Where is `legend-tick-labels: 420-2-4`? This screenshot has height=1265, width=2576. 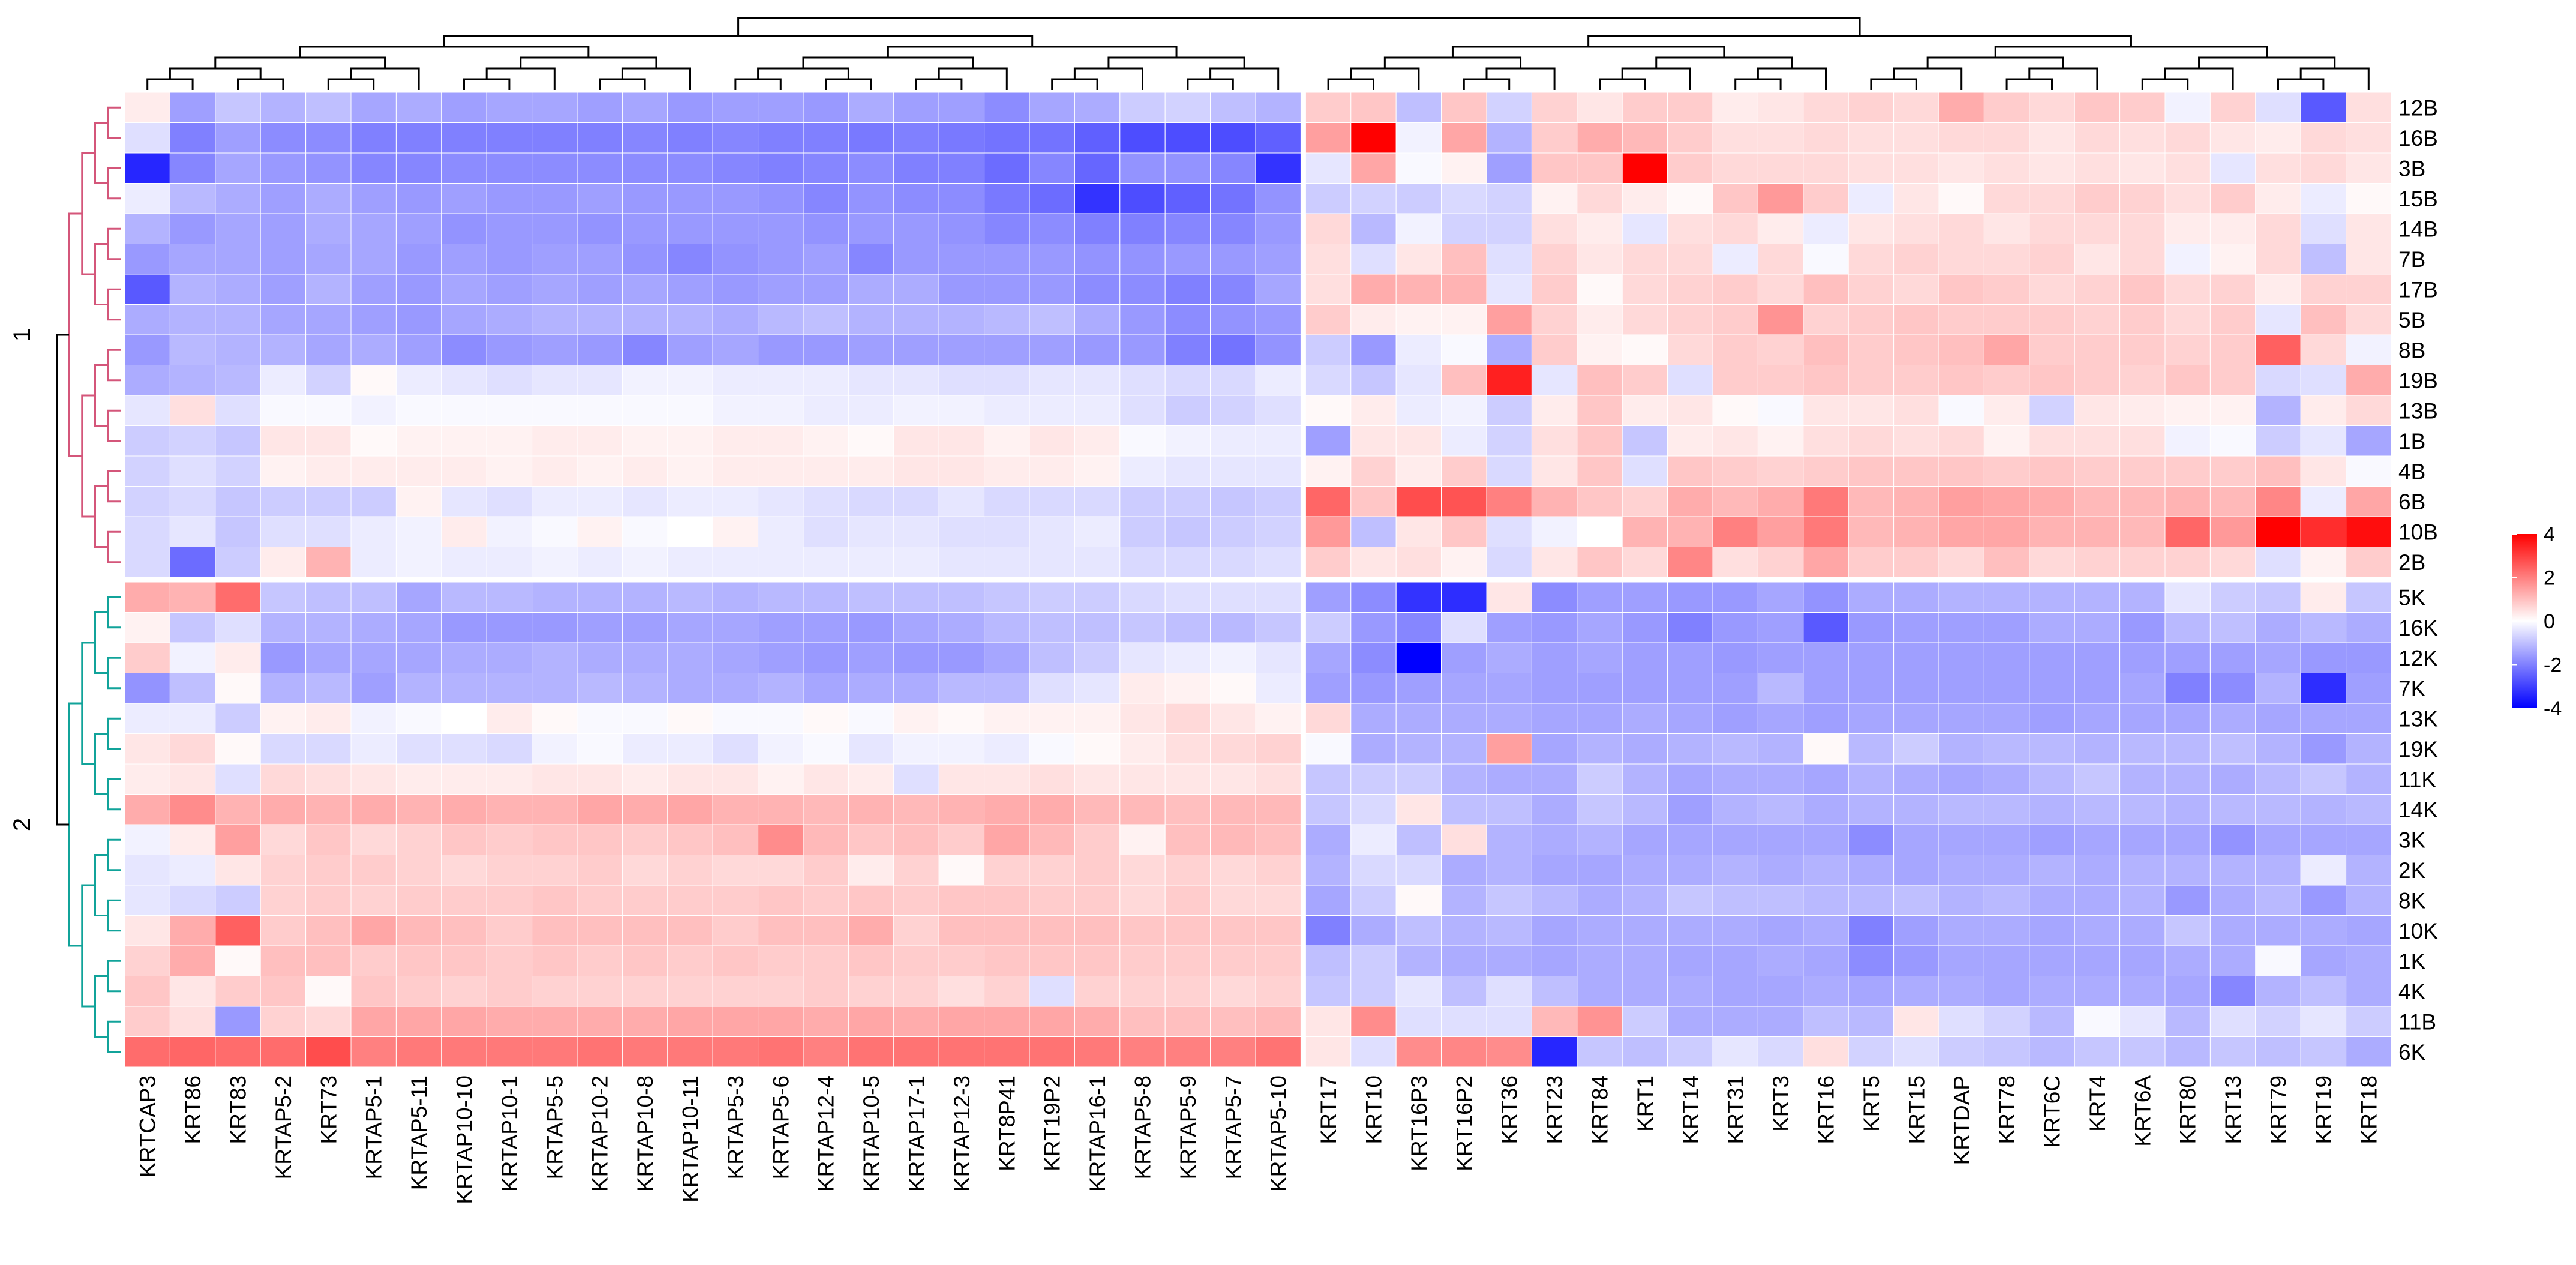 legend-tick-labels: 420-2-4 is located at coordinates (2537, 621).